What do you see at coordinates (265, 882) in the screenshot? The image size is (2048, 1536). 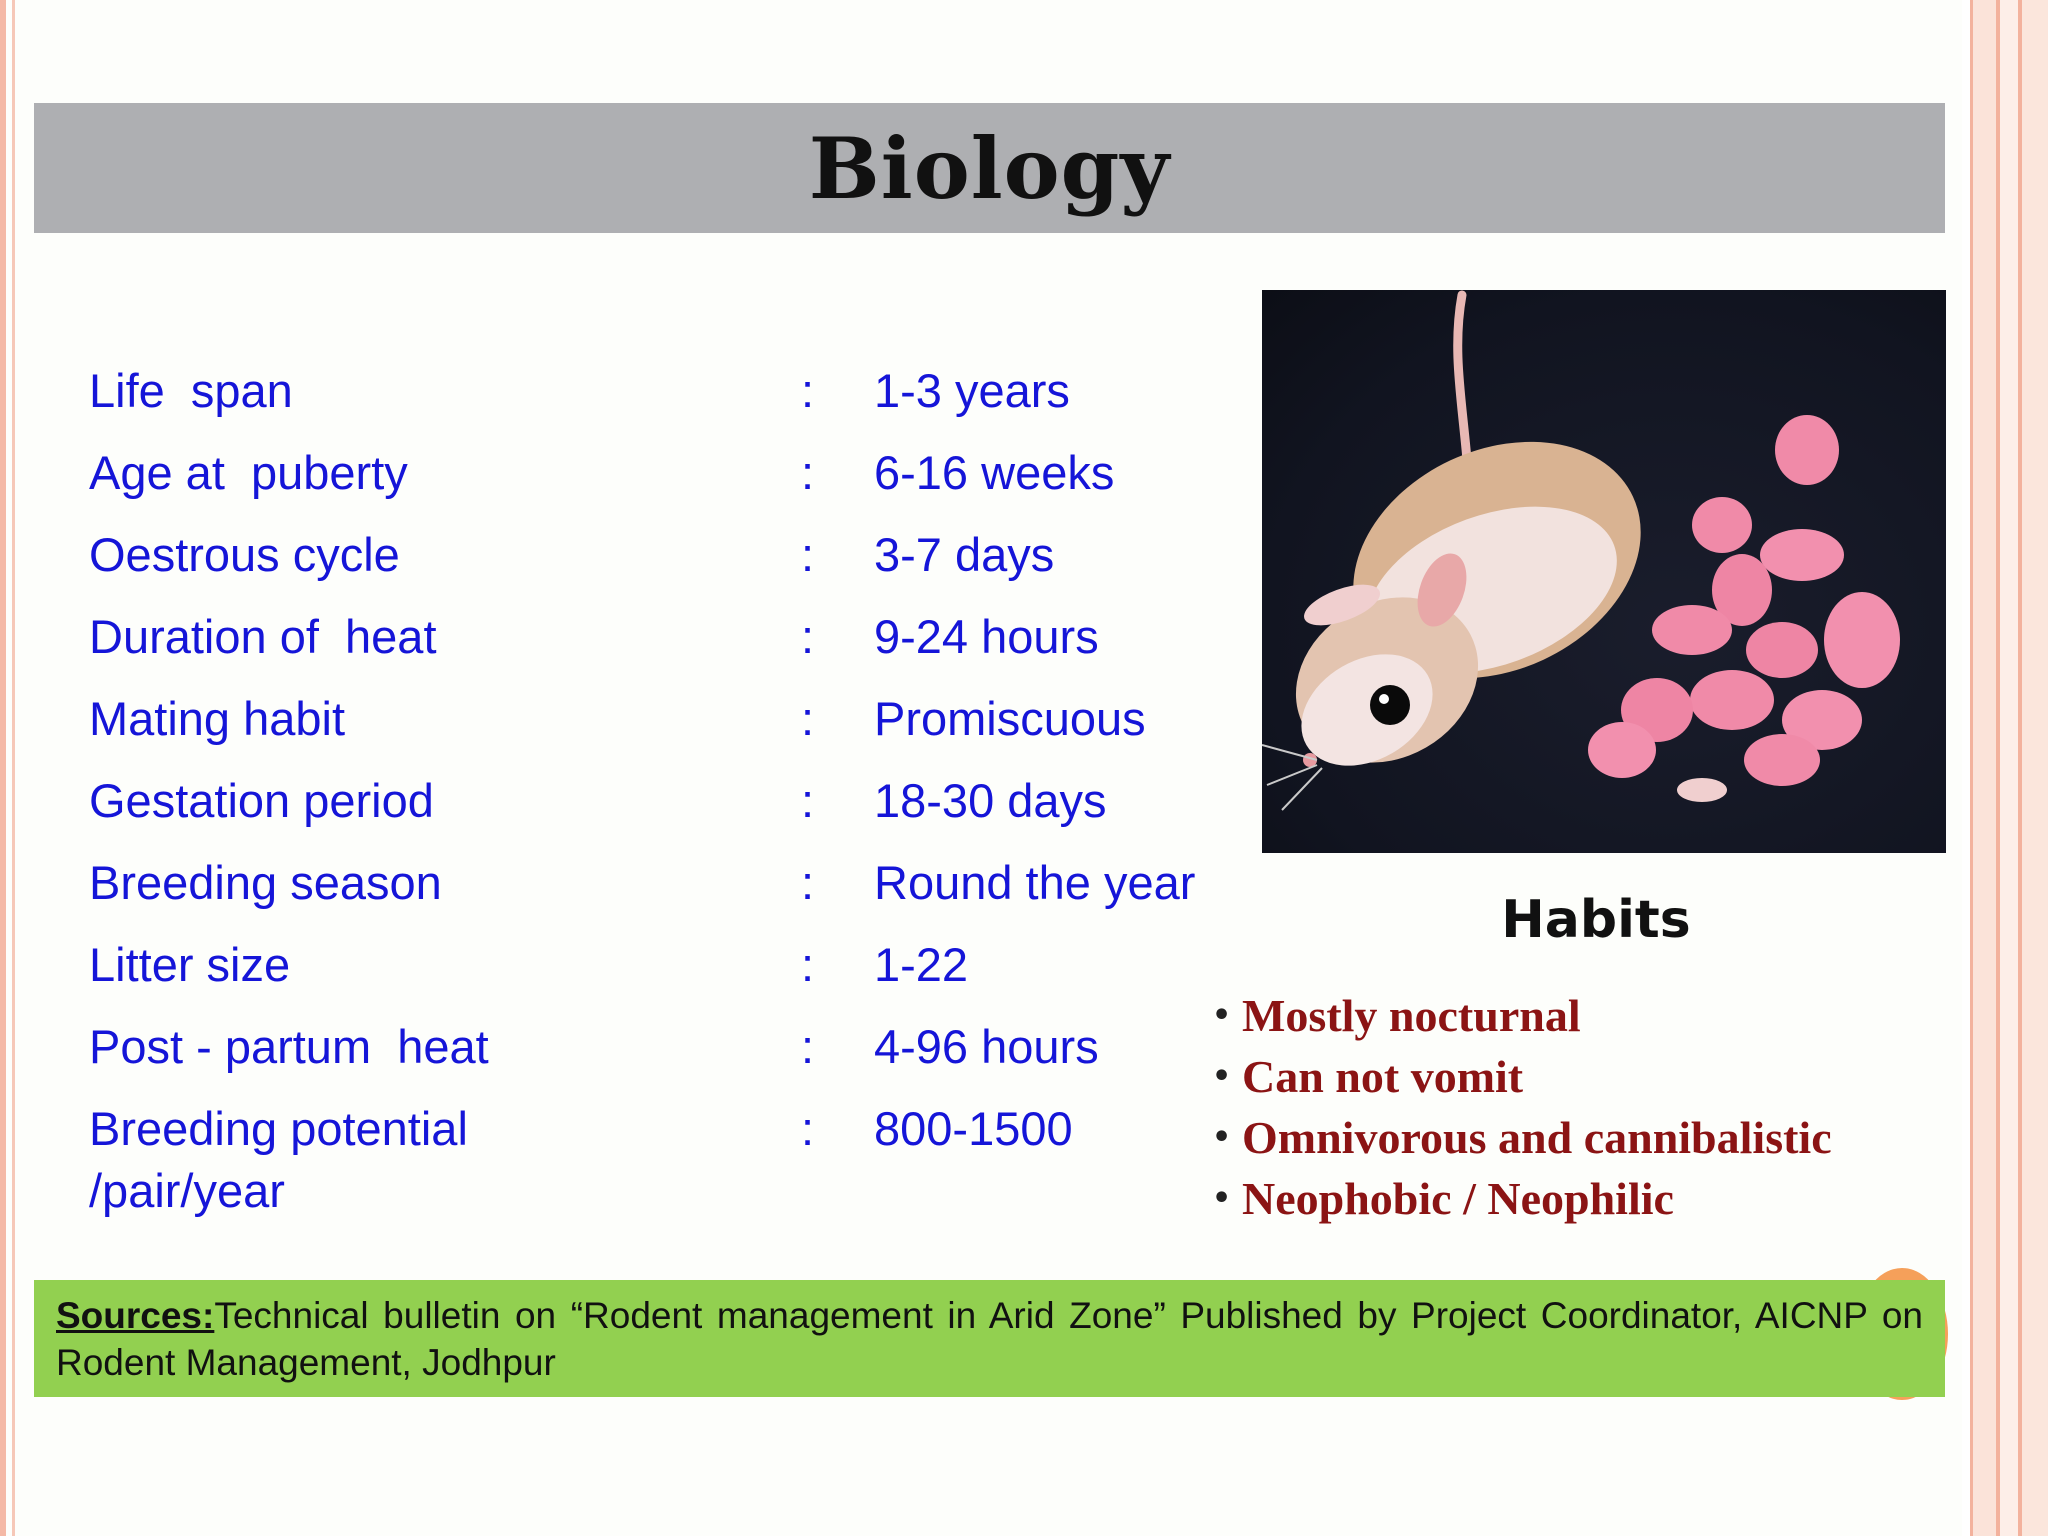 I see `biology-label: Breeding season` at bounding box center [265, 882].